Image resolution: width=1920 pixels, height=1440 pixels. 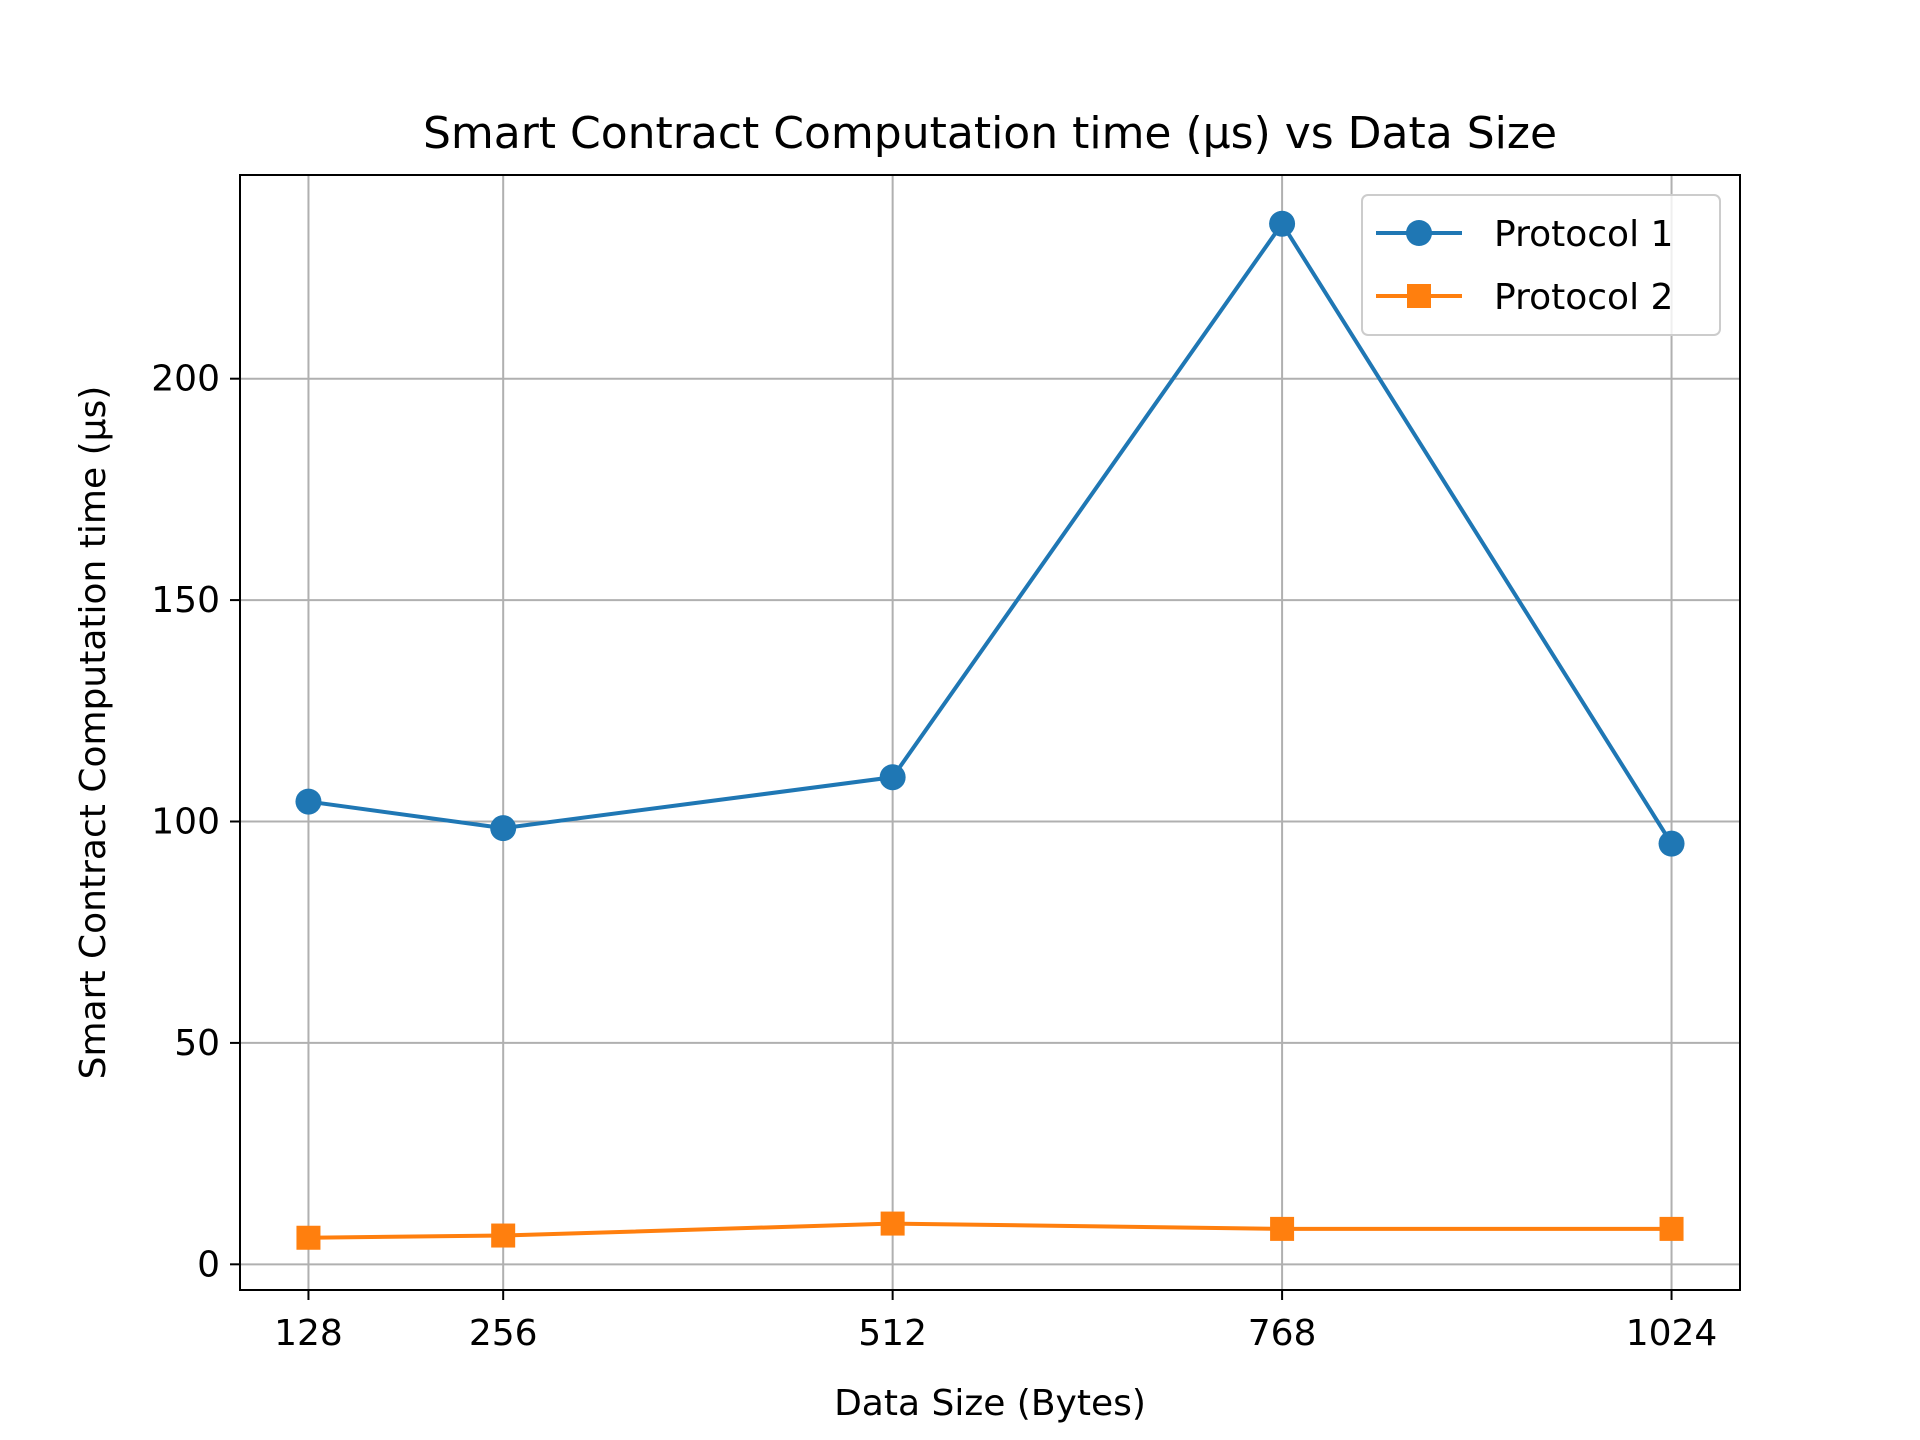 What do you see at coordinates (197, 1043) in the screenshot?
I see `y-tick-label: 50` at bounding box center [197, 1043].